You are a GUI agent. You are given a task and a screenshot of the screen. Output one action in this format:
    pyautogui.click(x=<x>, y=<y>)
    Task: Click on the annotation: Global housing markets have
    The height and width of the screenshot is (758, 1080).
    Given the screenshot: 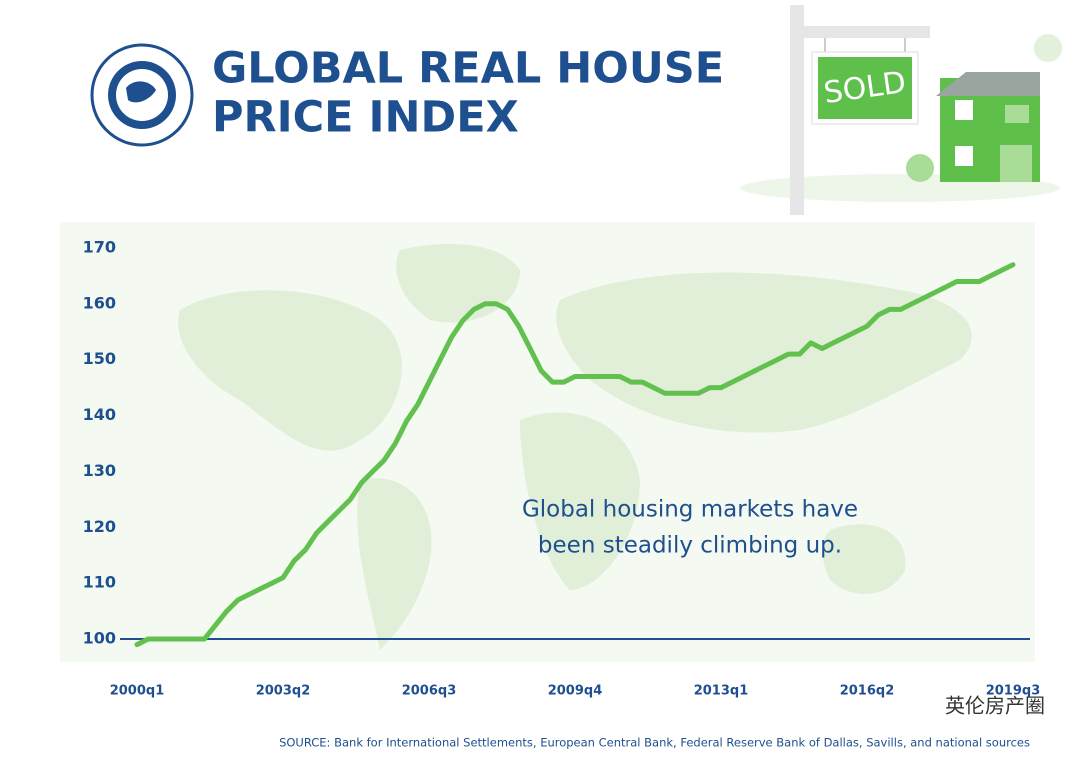 What is the action you would take?
    pyautogui.click(x=690, y=510)
    